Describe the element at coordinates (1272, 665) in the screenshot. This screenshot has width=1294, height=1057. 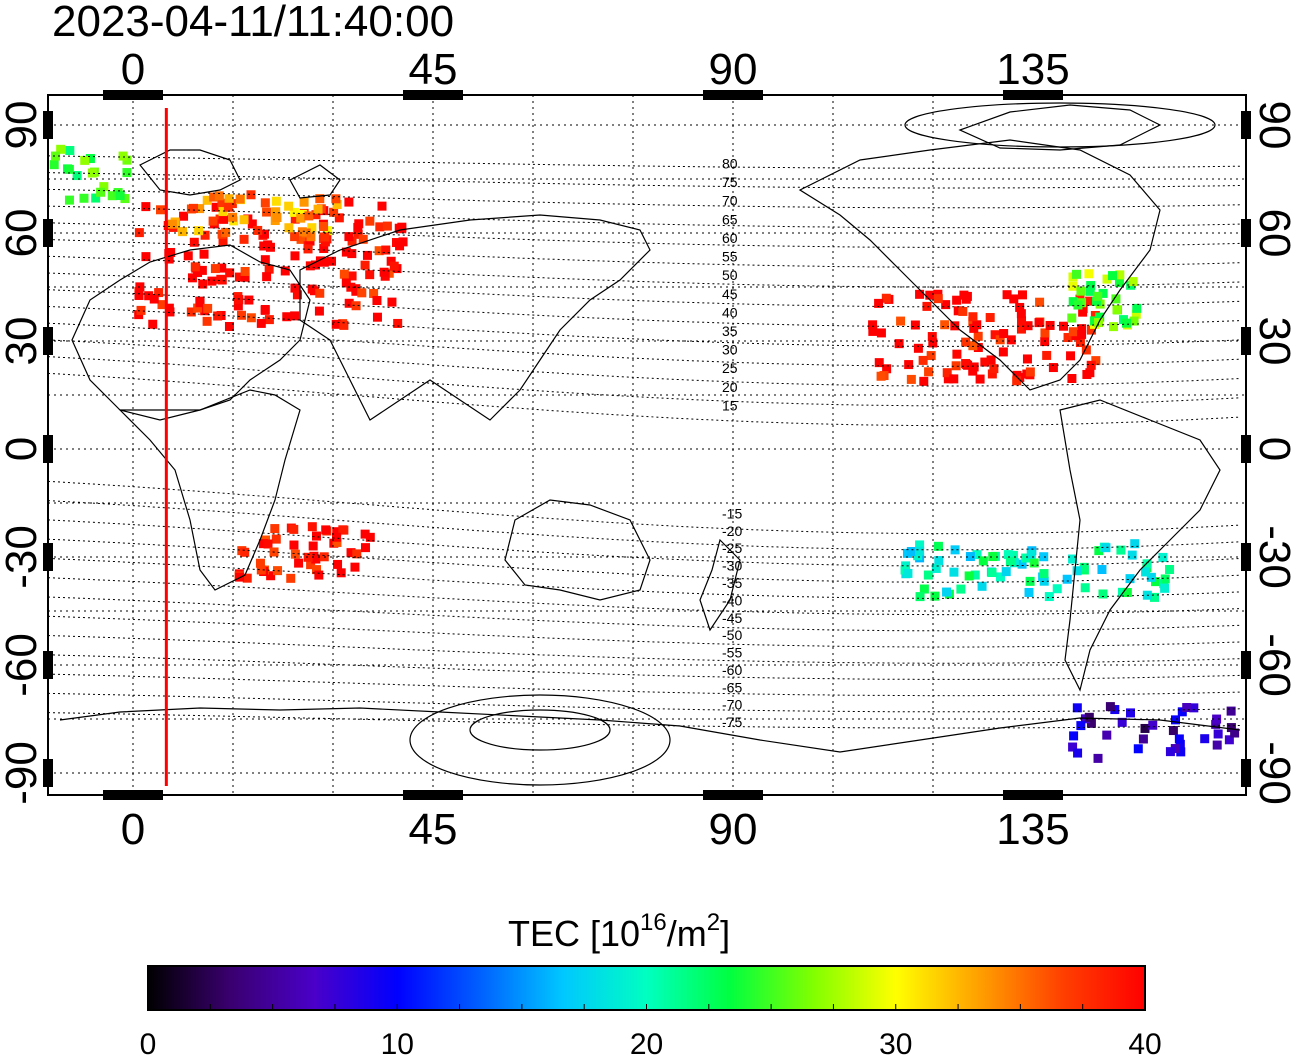
I see `right-lat-label: -60` at that location.